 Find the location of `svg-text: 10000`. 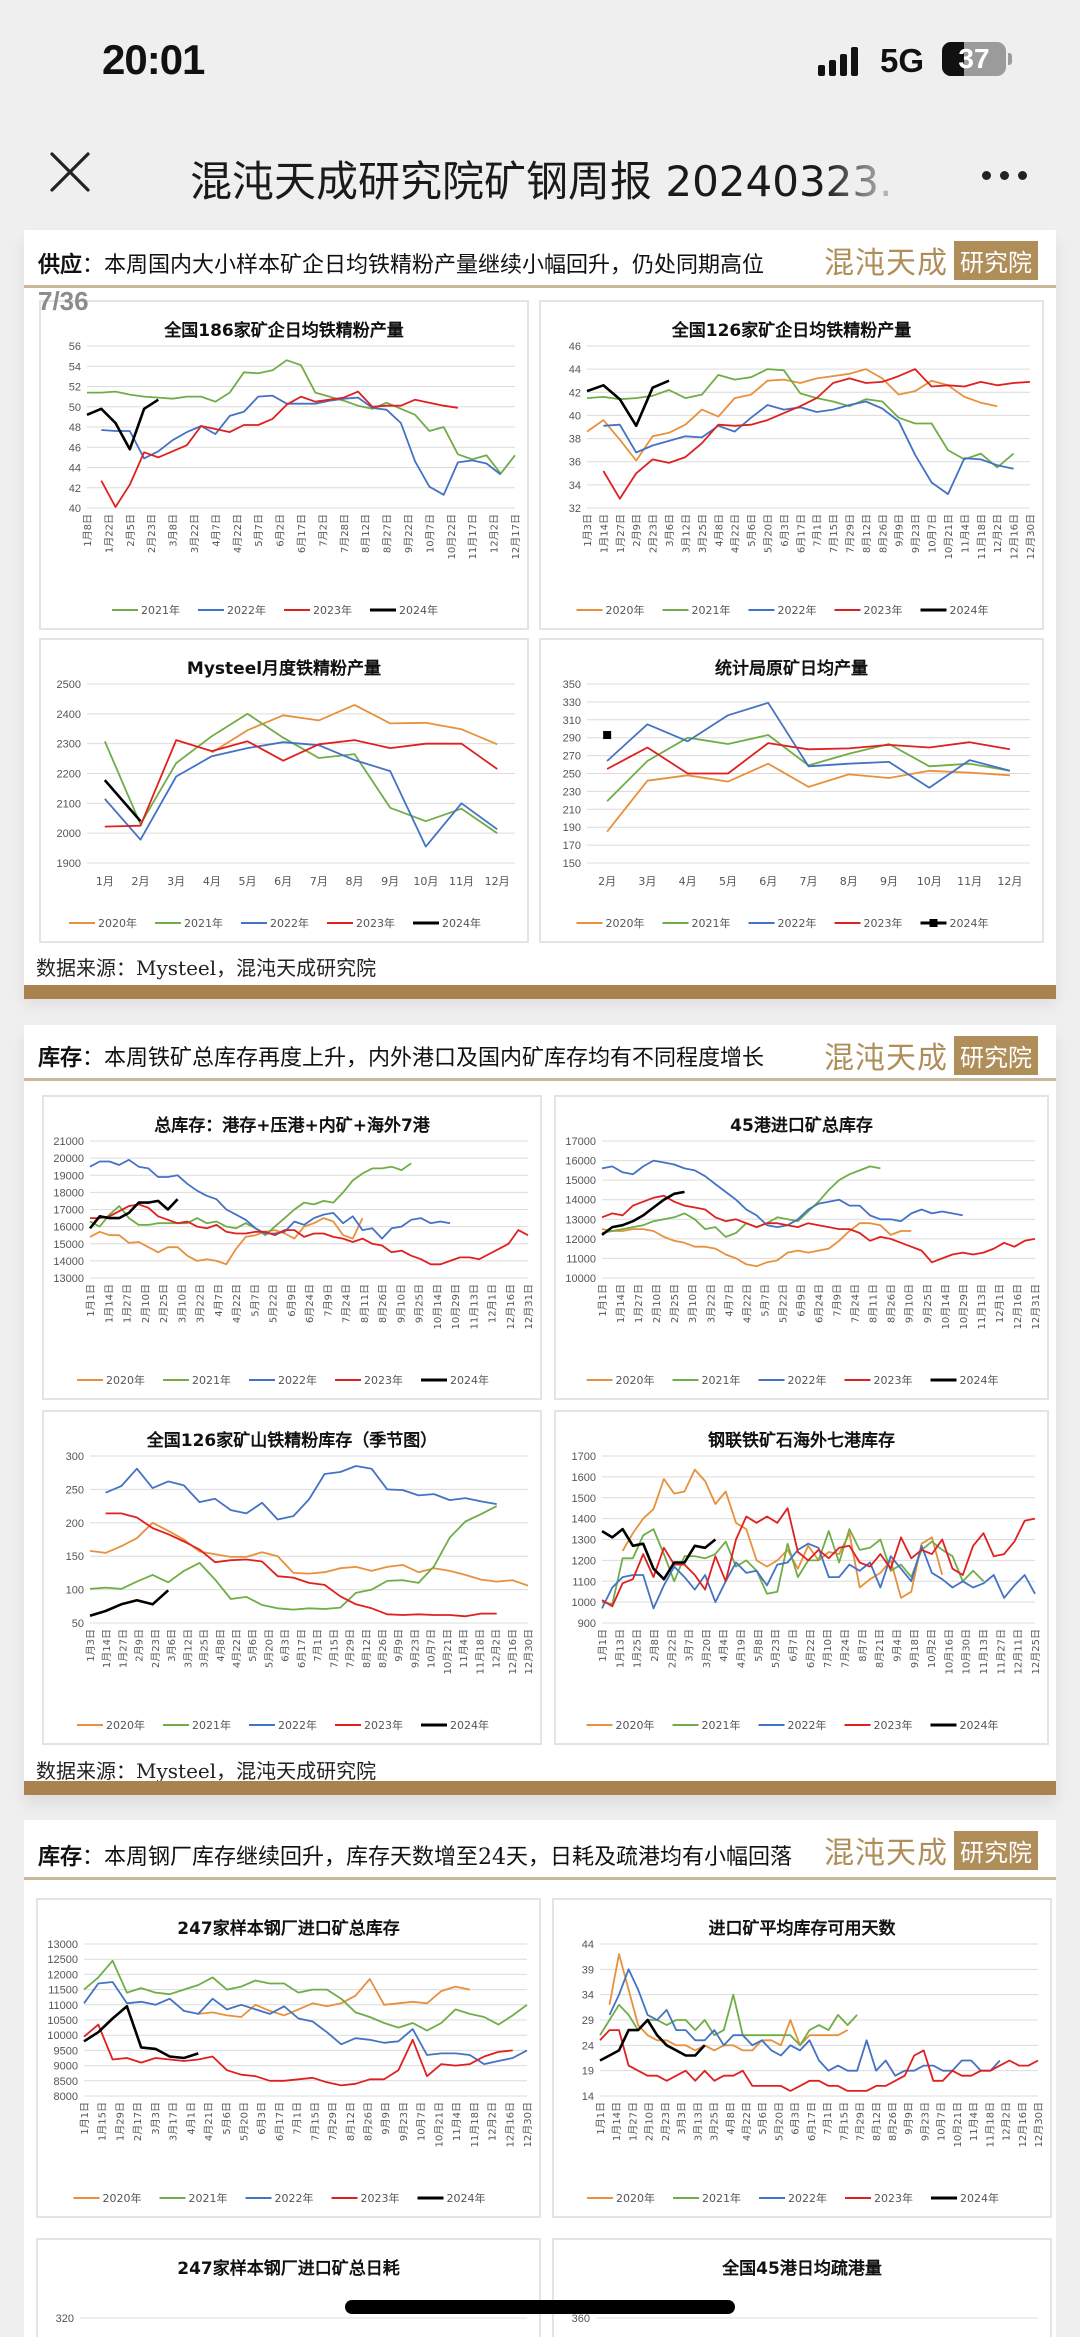

svg-text: 10000 is located at coordinates (580, 1279).